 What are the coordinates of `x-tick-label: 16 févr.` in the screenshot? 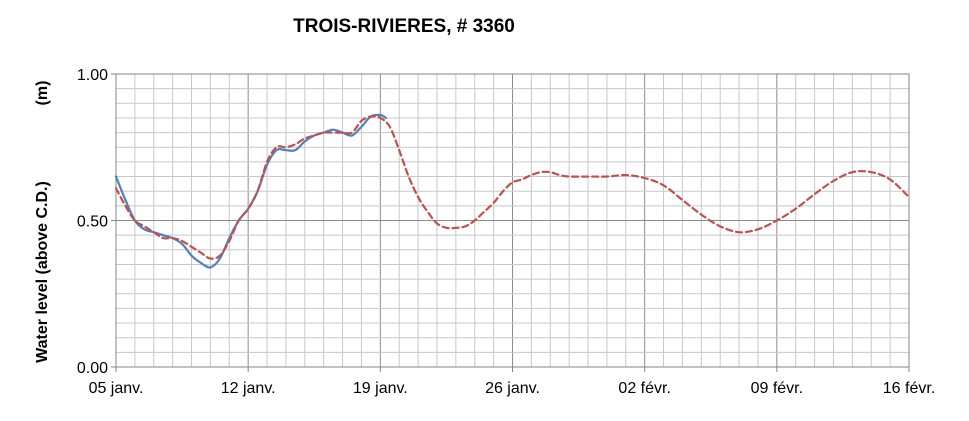 It's located at (909, 388).